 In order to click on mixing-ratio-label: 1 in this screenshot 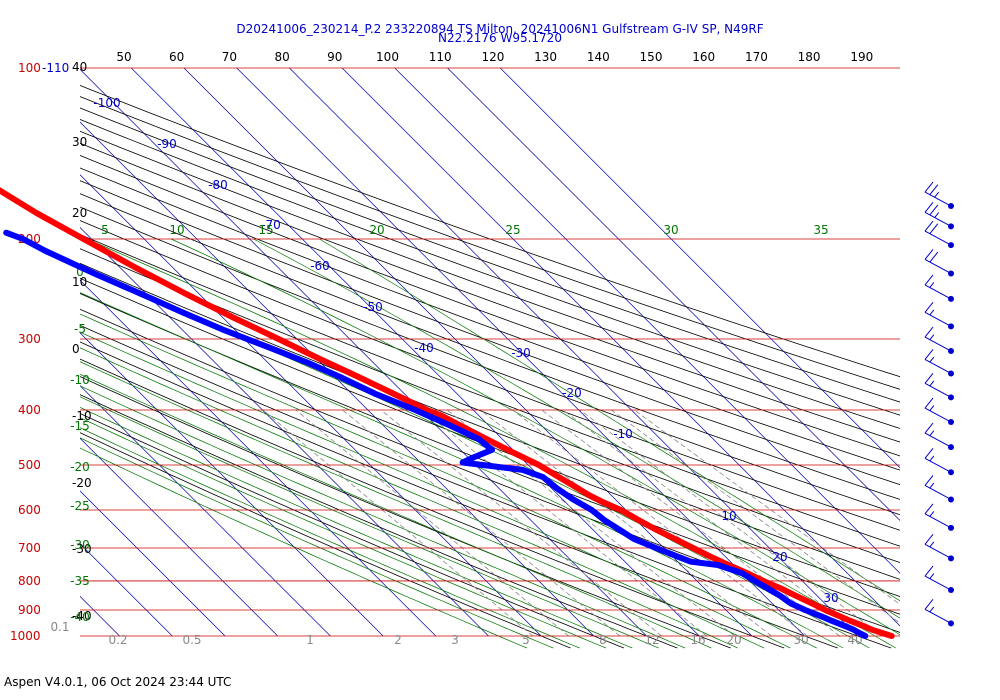, I will do `click(310, 640)`.